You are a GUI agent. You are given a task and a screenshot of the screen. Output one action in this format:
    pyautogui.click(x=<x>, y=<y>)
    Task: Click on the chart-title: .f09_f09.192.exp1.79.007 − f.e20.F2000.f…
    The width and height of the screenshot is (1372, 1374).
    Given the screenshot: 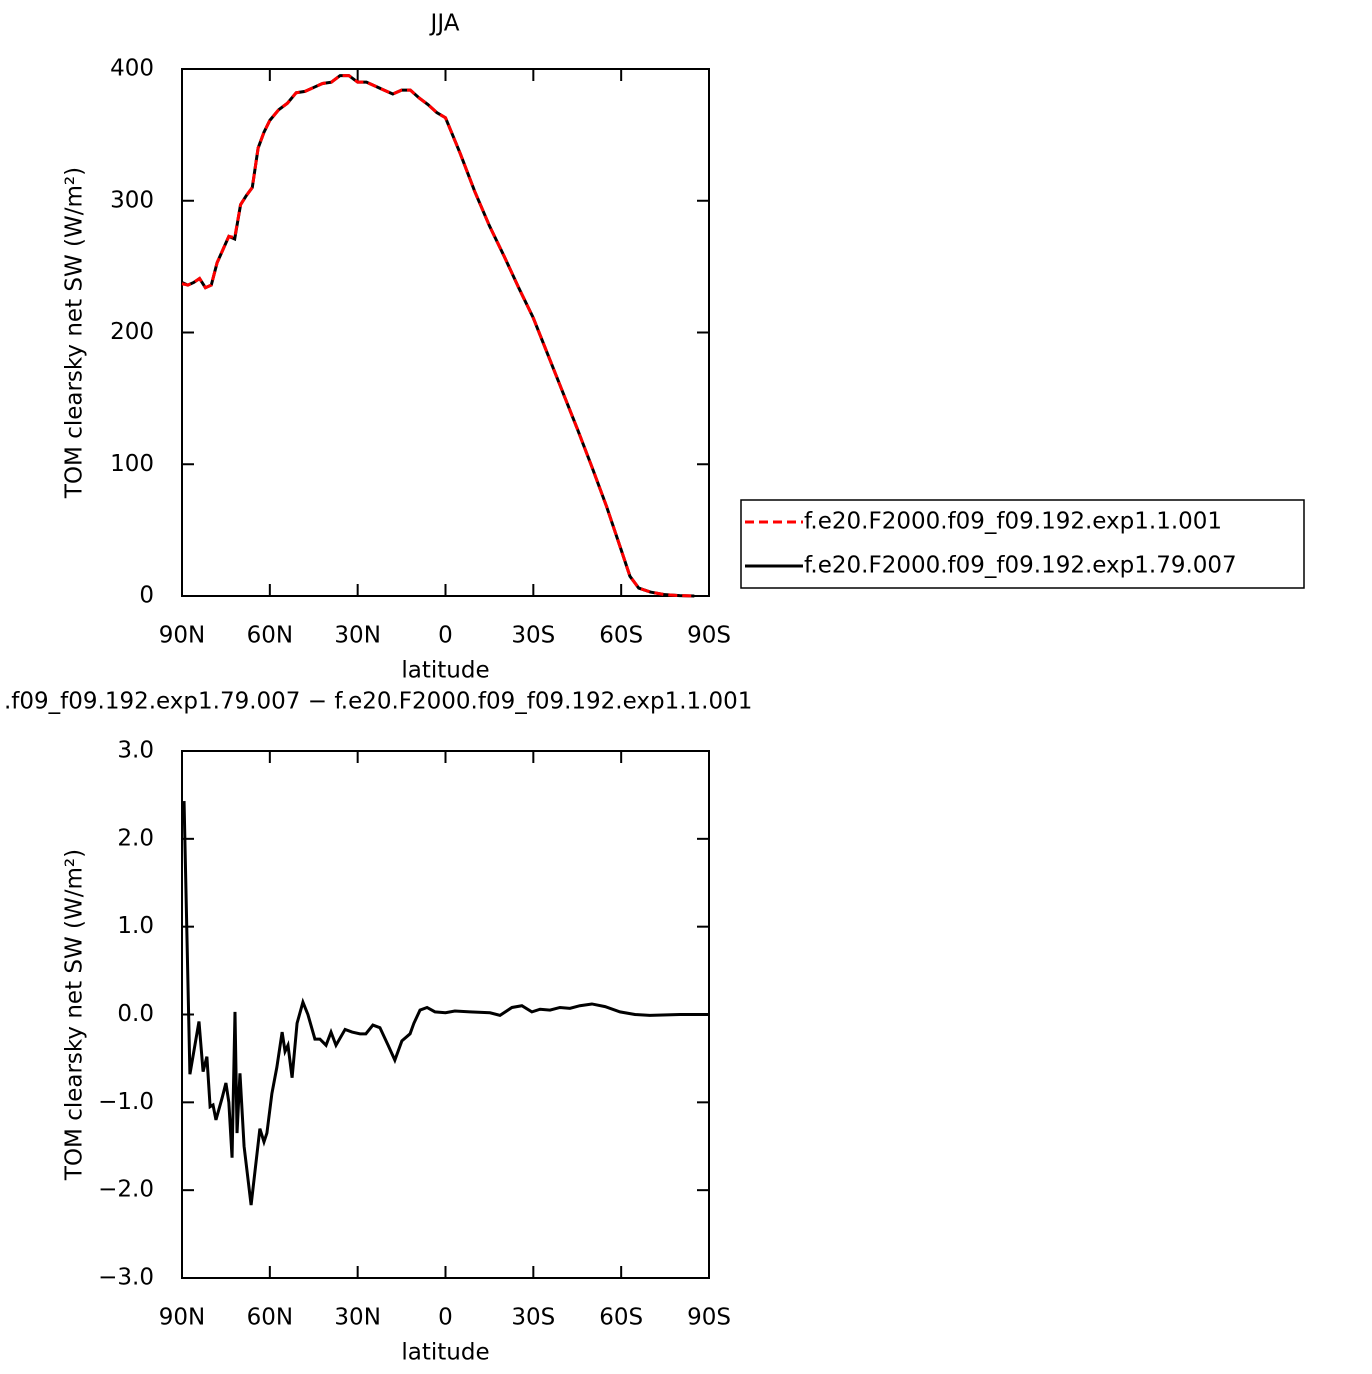 What is the action you would take?
    pyautogui.click(x=378, y=702)
    